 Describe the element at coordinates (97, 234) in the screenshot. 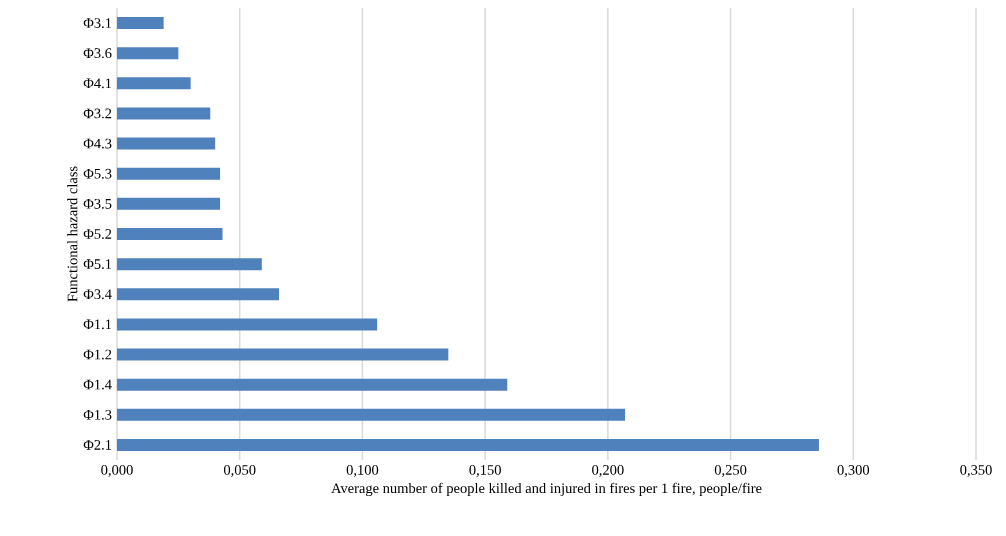

I see `y-tick-label: Φ5.2` at that location.